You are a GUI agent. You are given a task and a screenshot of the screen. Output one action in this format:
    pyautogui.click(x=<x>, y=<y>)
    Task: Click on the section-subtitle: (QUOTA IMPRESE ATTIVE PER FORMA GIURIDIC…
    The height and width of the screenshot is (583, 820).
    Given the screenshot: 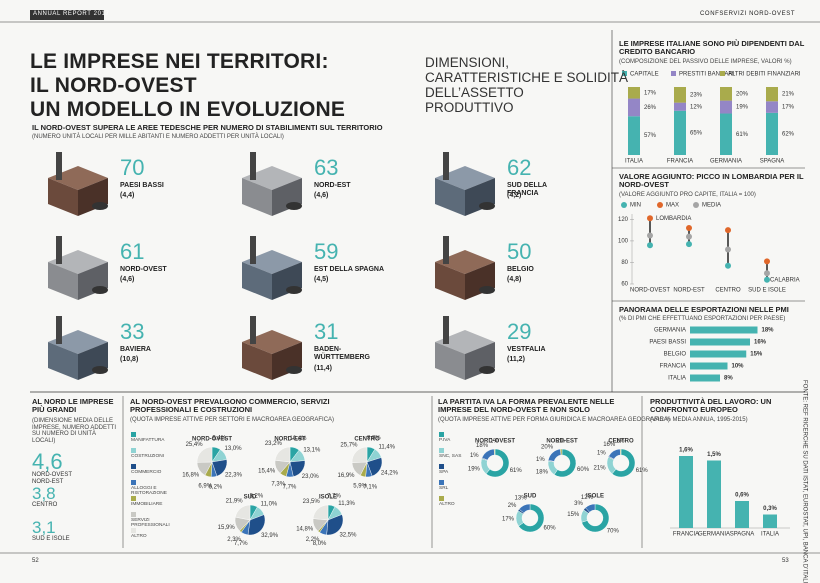 What is the action you would take?
    pyautogui.click(x=554, y=420)
    